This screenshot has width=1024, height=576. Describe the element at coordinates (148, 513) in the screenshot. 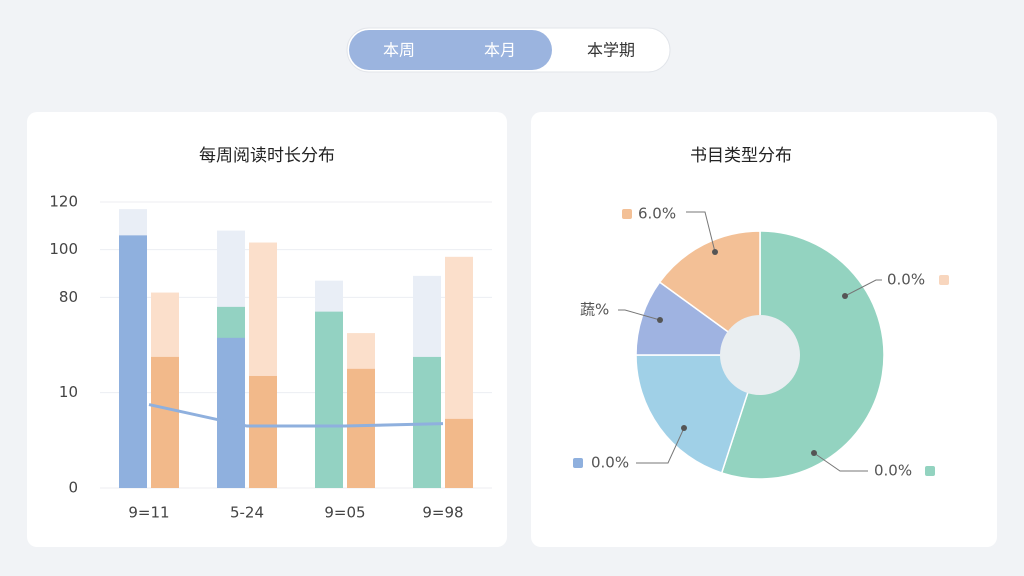

I see `x-tick-label: 9=11` at that location.